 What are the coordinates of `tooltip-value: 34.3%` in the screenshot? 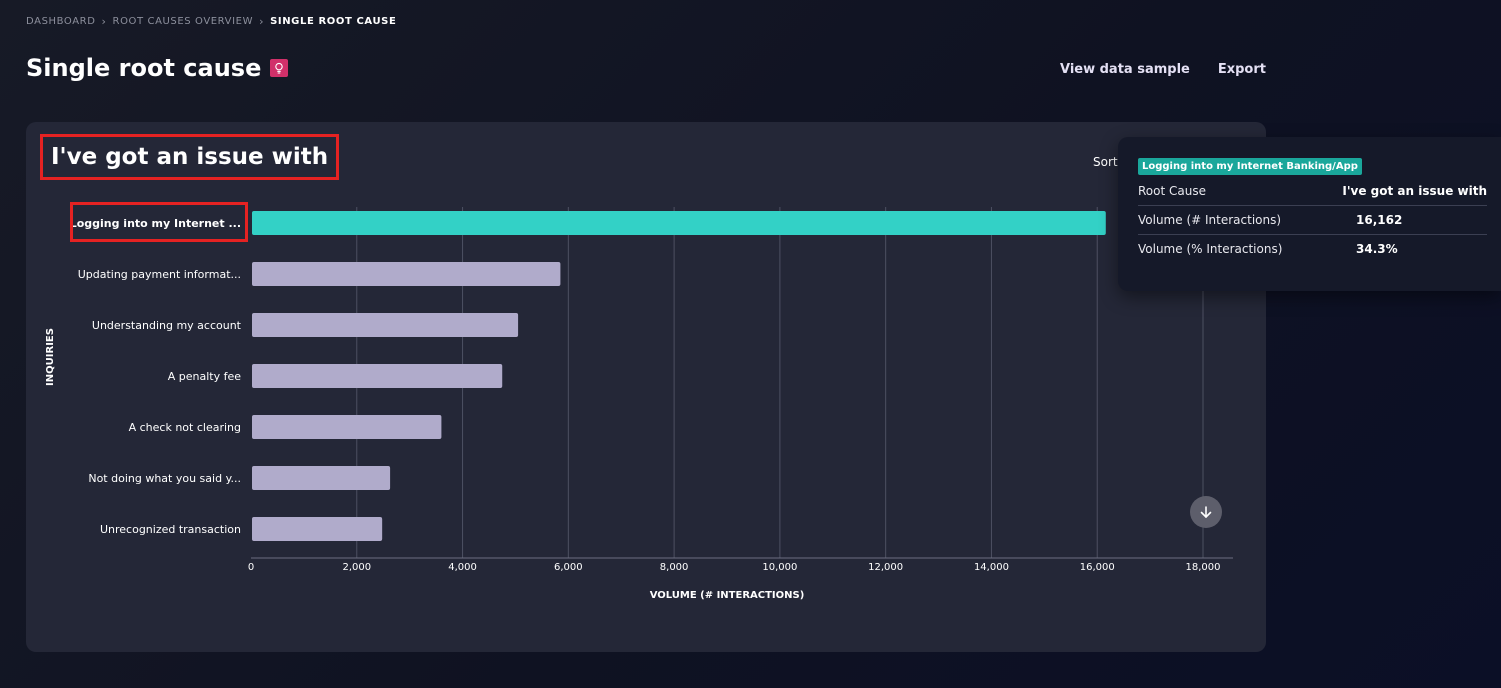 It's located at (1377, 248).